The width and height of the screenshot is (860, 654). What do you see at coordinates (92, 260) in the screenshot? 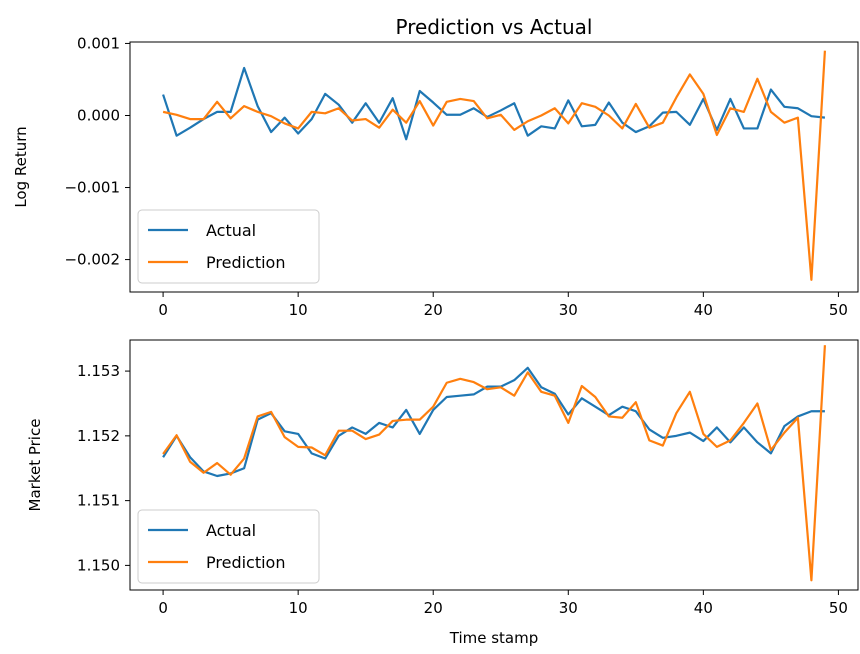
I see `y-tick-label: −0.002` at bounding box center [92, 260].